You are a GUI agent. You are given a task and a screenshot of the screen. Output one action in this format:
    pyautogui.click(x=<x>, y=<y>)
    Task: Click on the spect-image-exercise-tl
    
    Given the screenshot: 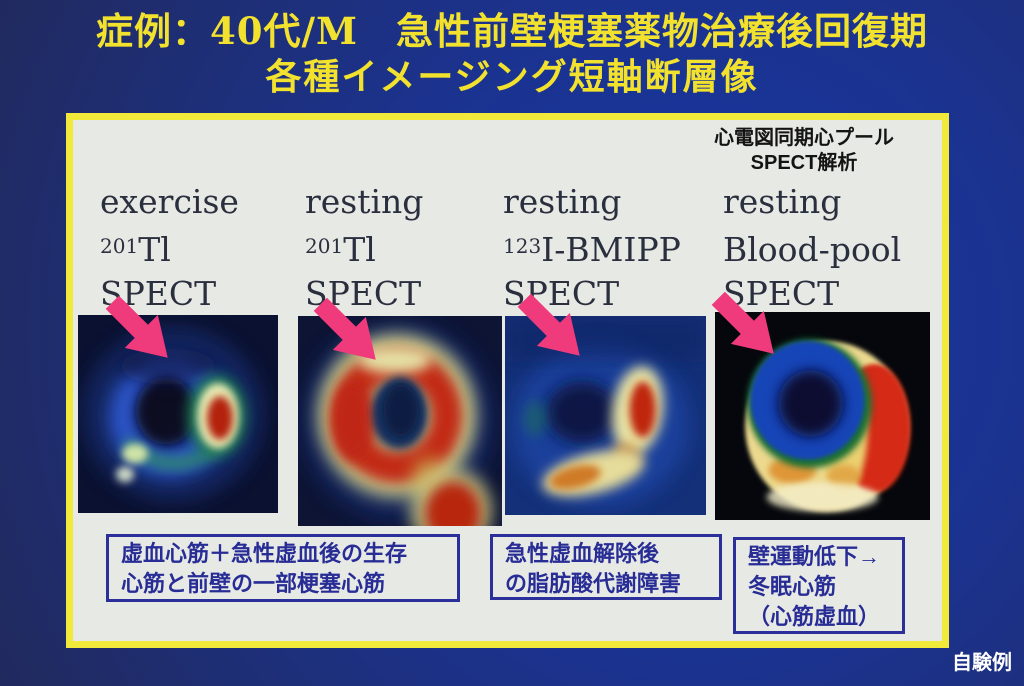 What is the action you would take?
    pyautogui.click(x=178, y=414)
    